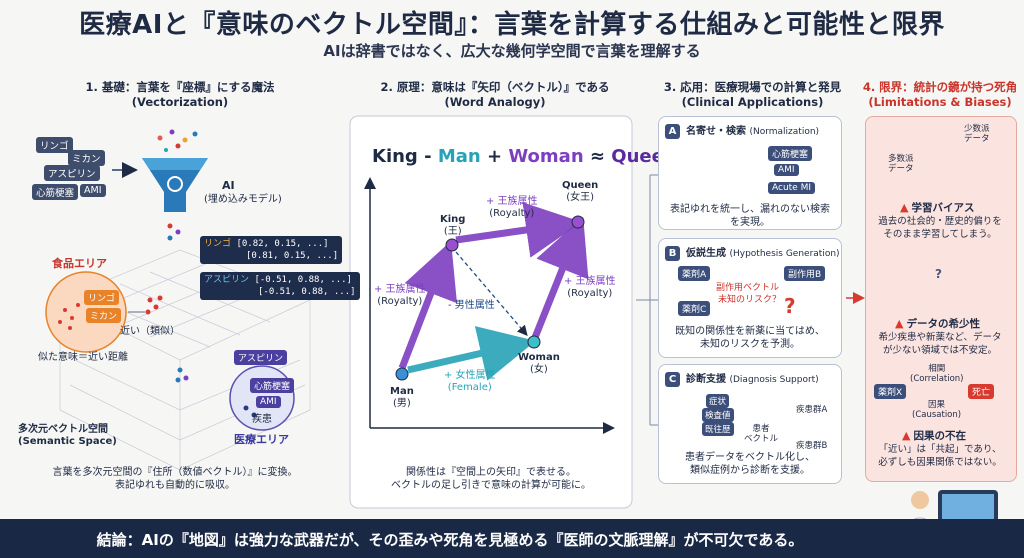  What do you see at coordinates (694, 308) in the screenshot?
I see `drug-c: 薬剤C` at bounding box center [694, 308].